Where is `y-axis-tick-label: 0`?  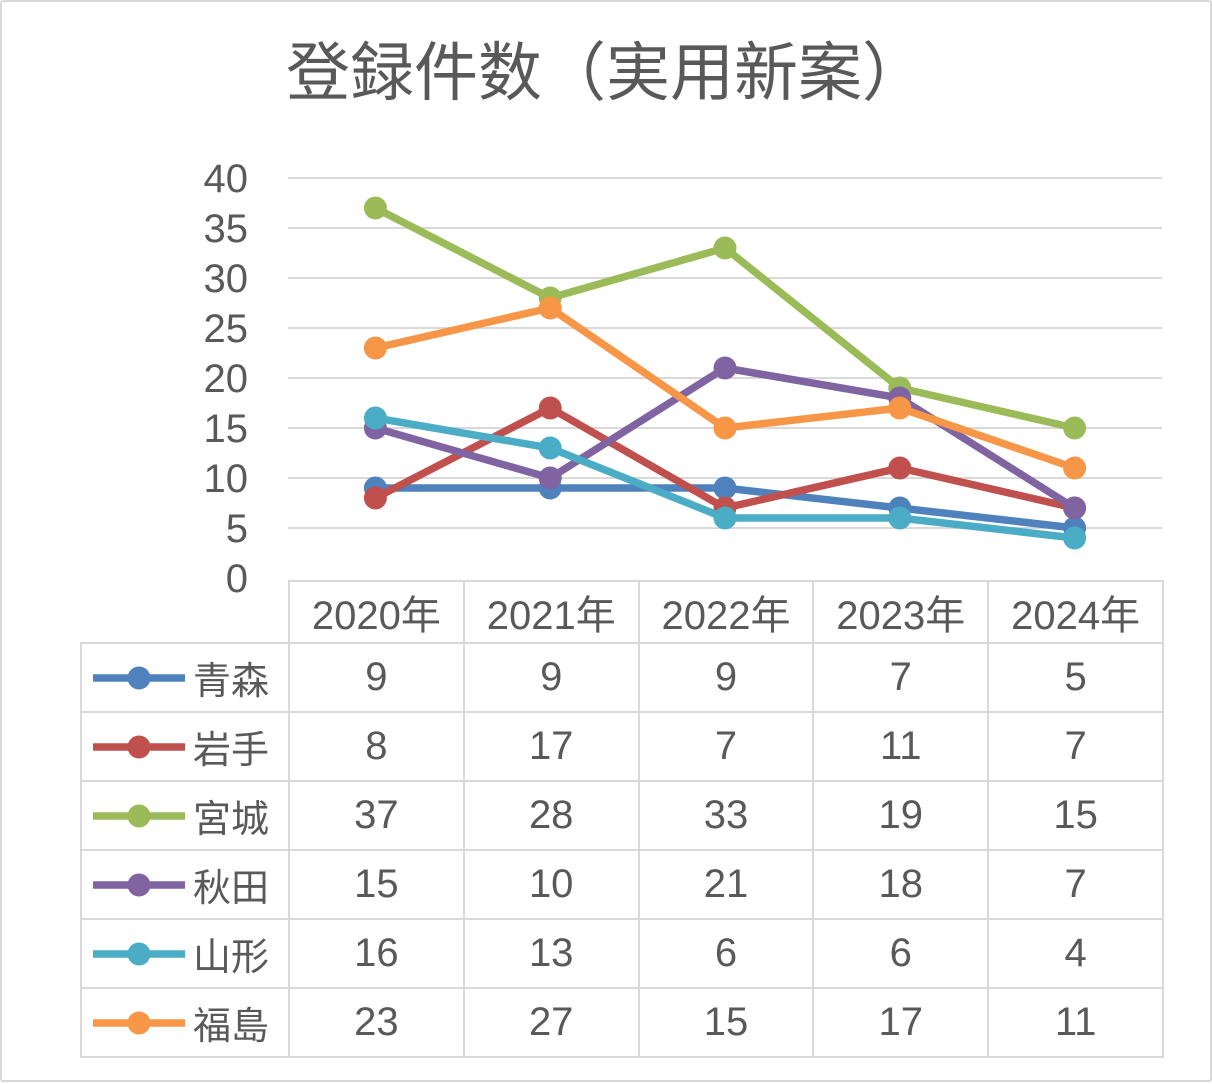
y-axis-tick-label: 0 is located at coordinates (237, 579).